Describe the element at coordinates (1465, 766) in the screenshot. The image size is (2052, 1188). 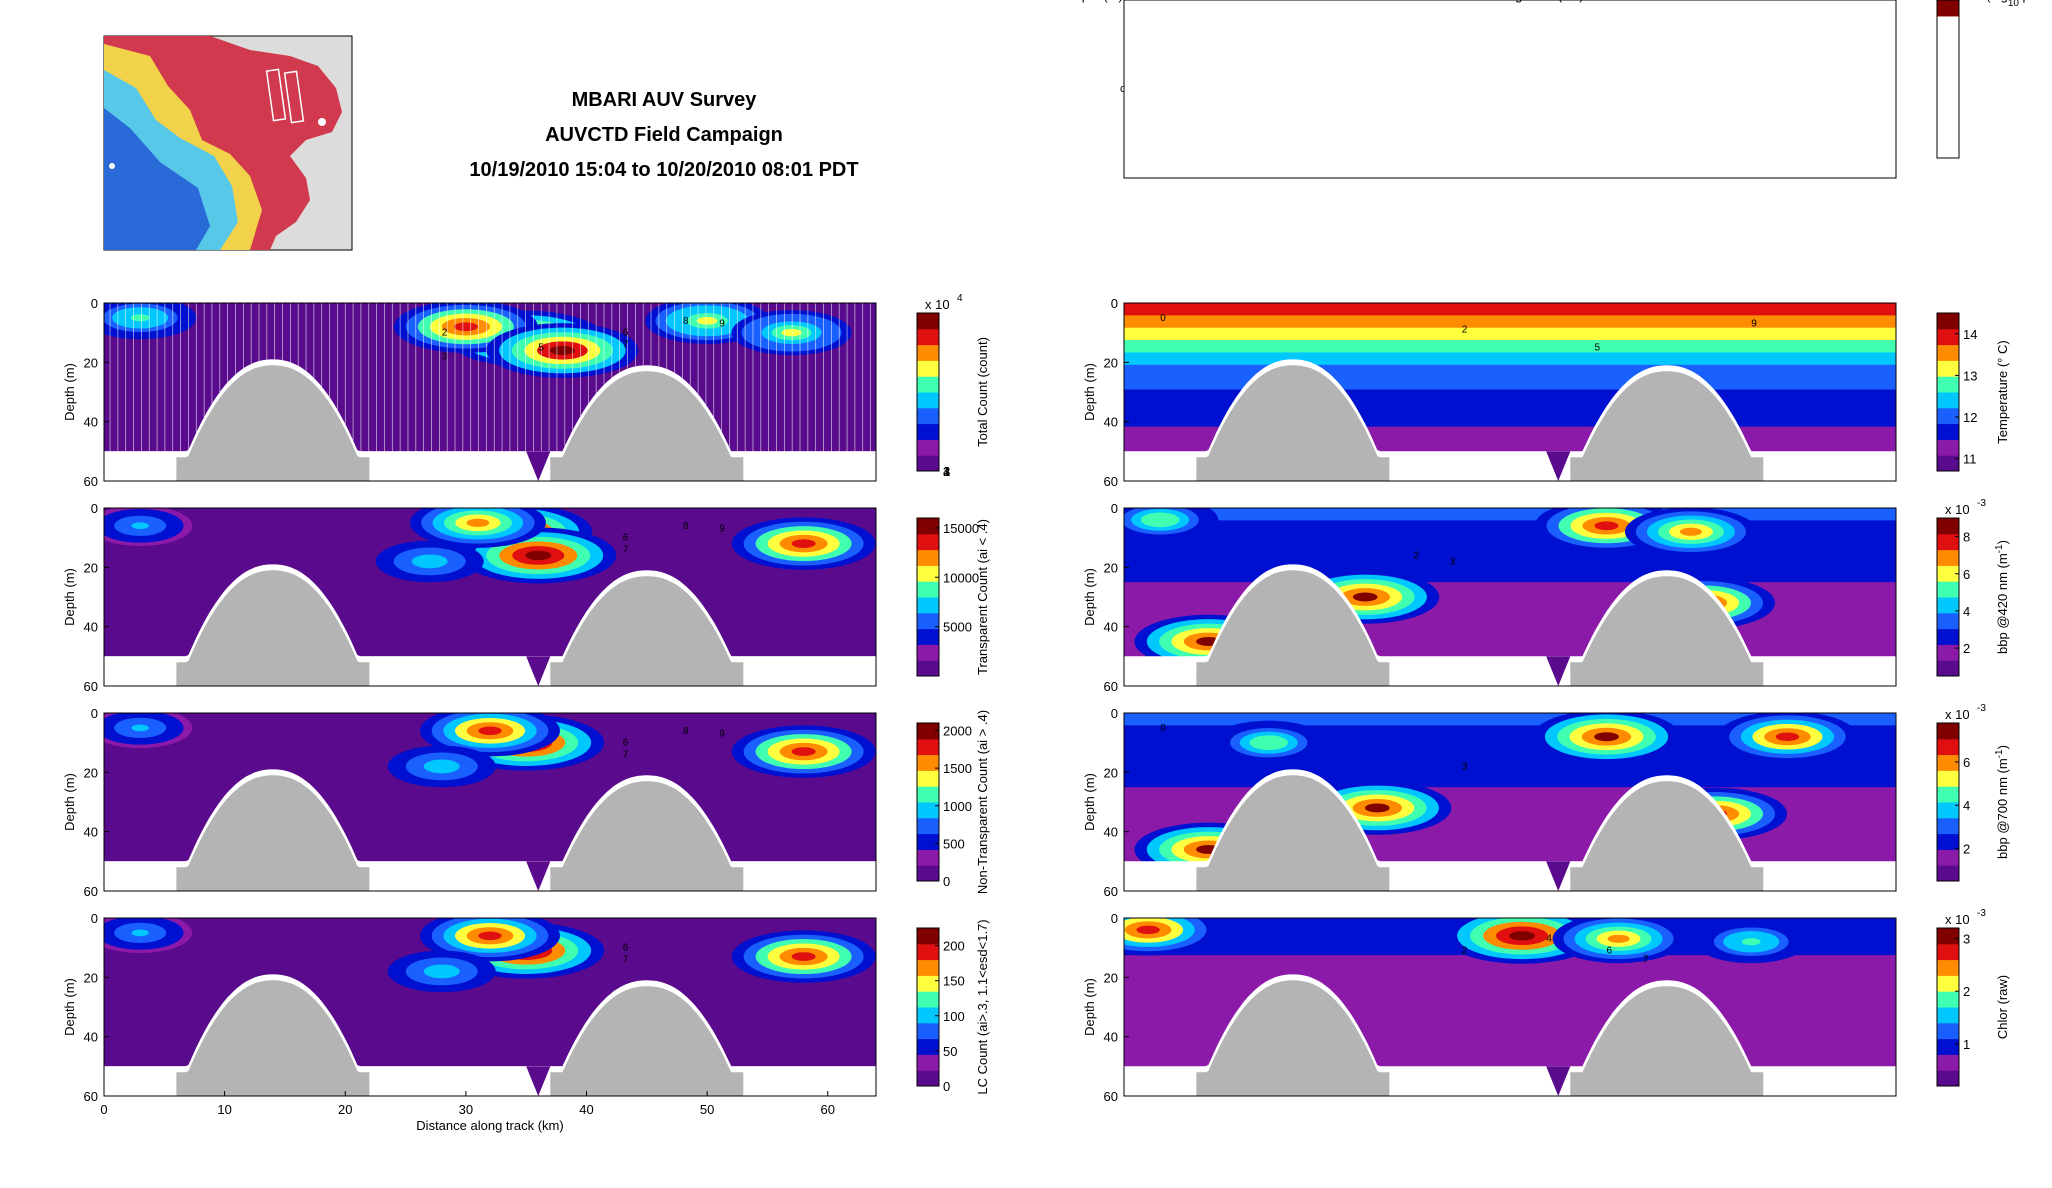
I see `station-label: 3` at that location.